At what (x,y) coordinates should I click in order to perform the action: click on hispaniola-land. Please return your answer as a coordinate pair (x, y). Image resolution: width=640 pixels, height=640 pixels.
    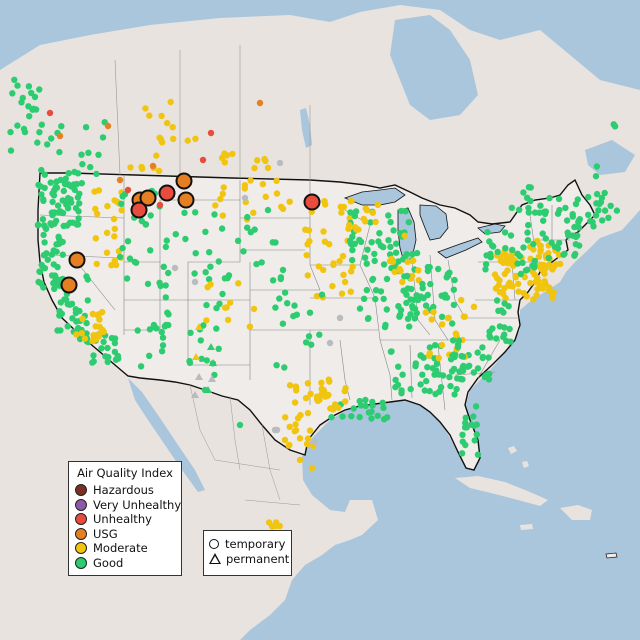
    Looking at the image, I should click on (576, 512).